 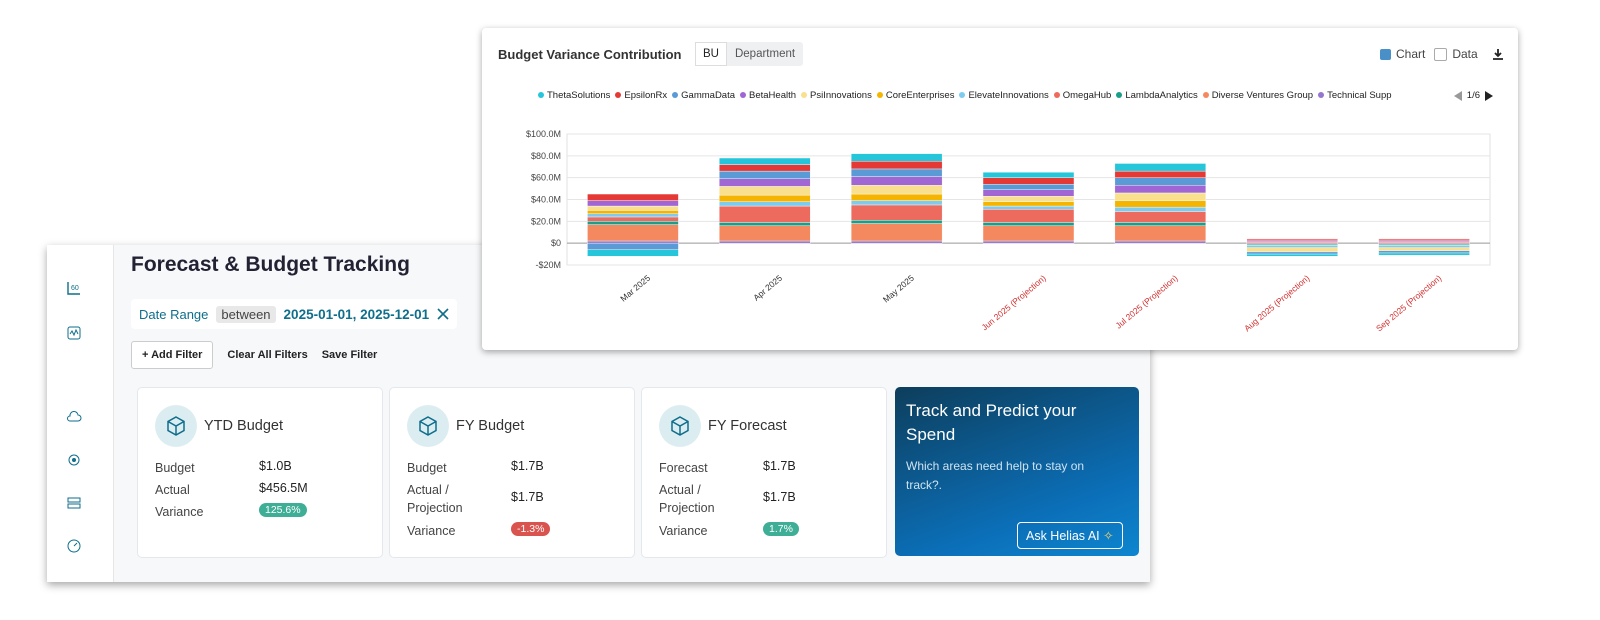 What do you see at coordinates (172, 490) in the screenshot?
I see `row-label: Actual` at bounding box center [172, 490].